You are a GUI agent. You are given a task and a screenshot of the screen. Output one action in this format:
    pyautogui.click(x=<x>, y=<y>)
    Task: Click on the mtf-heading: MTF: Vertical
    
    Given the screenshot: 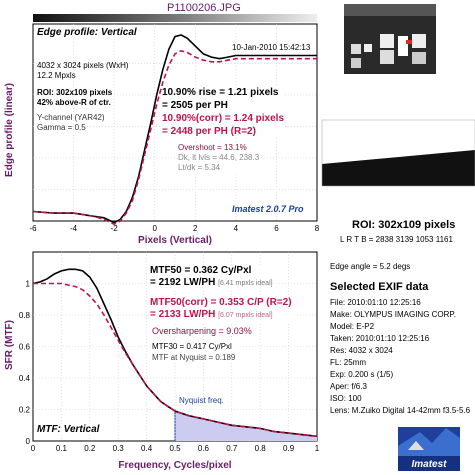 What is the action you would take?
    pyautogui.click(x=68, y=429)
    